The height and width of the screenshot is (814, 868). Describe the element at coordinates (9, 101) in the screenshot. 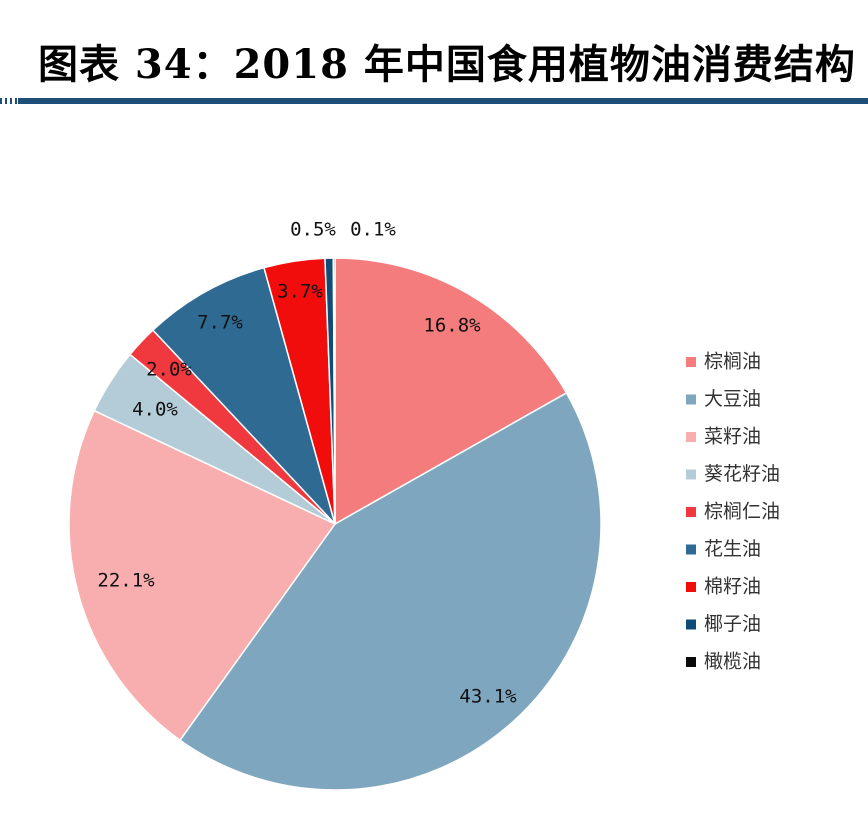

I see `title-rule-dots` at that location.